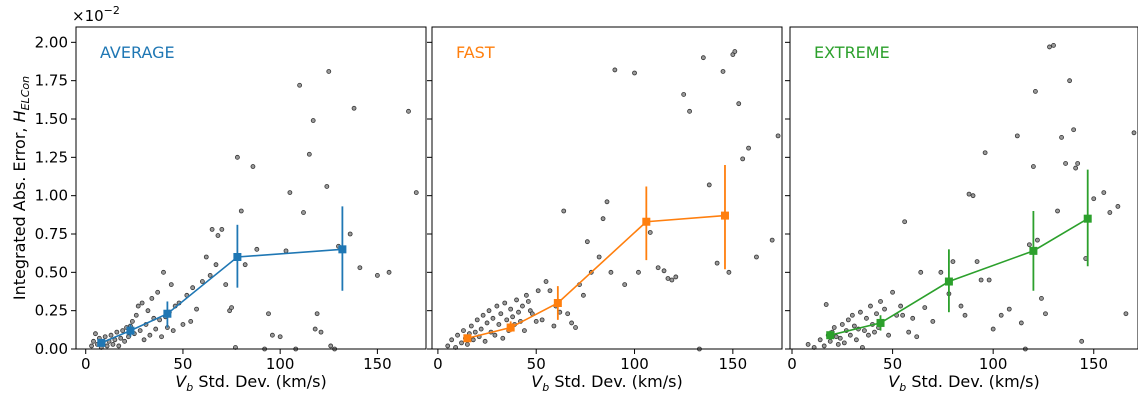 This screenshot has height=393, width=1138. Describe the element at coordinates (51, 272) in the screenshot. I see `y-tick-label: 0.50` at that location.